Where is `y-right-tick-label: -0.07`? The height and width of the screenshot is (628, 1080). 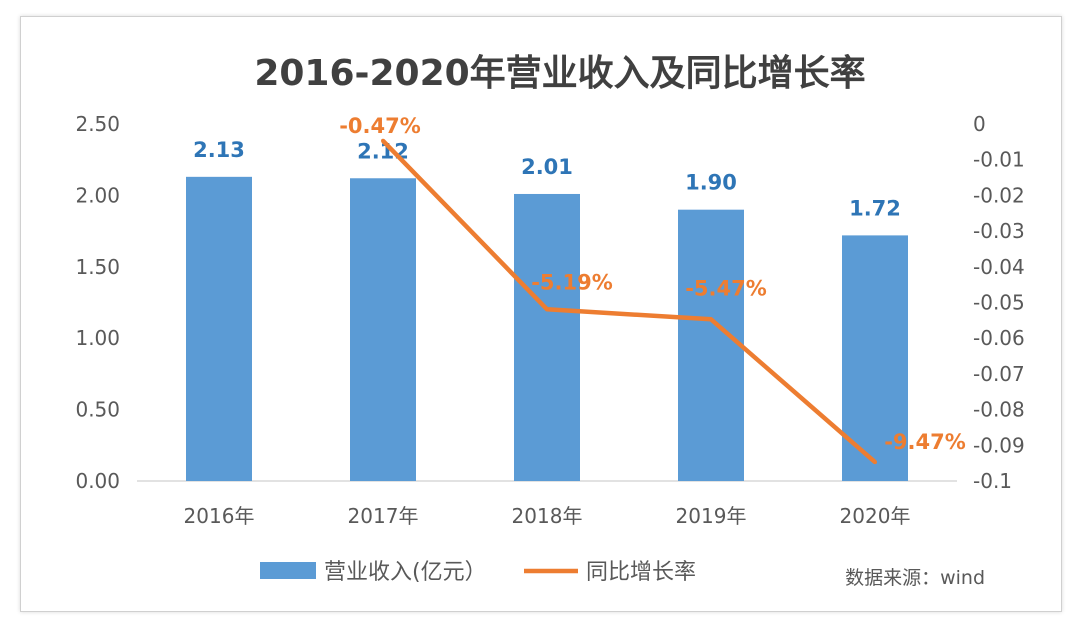
y-right-tick-label: -0.07 is located at coordinates (999, 374).